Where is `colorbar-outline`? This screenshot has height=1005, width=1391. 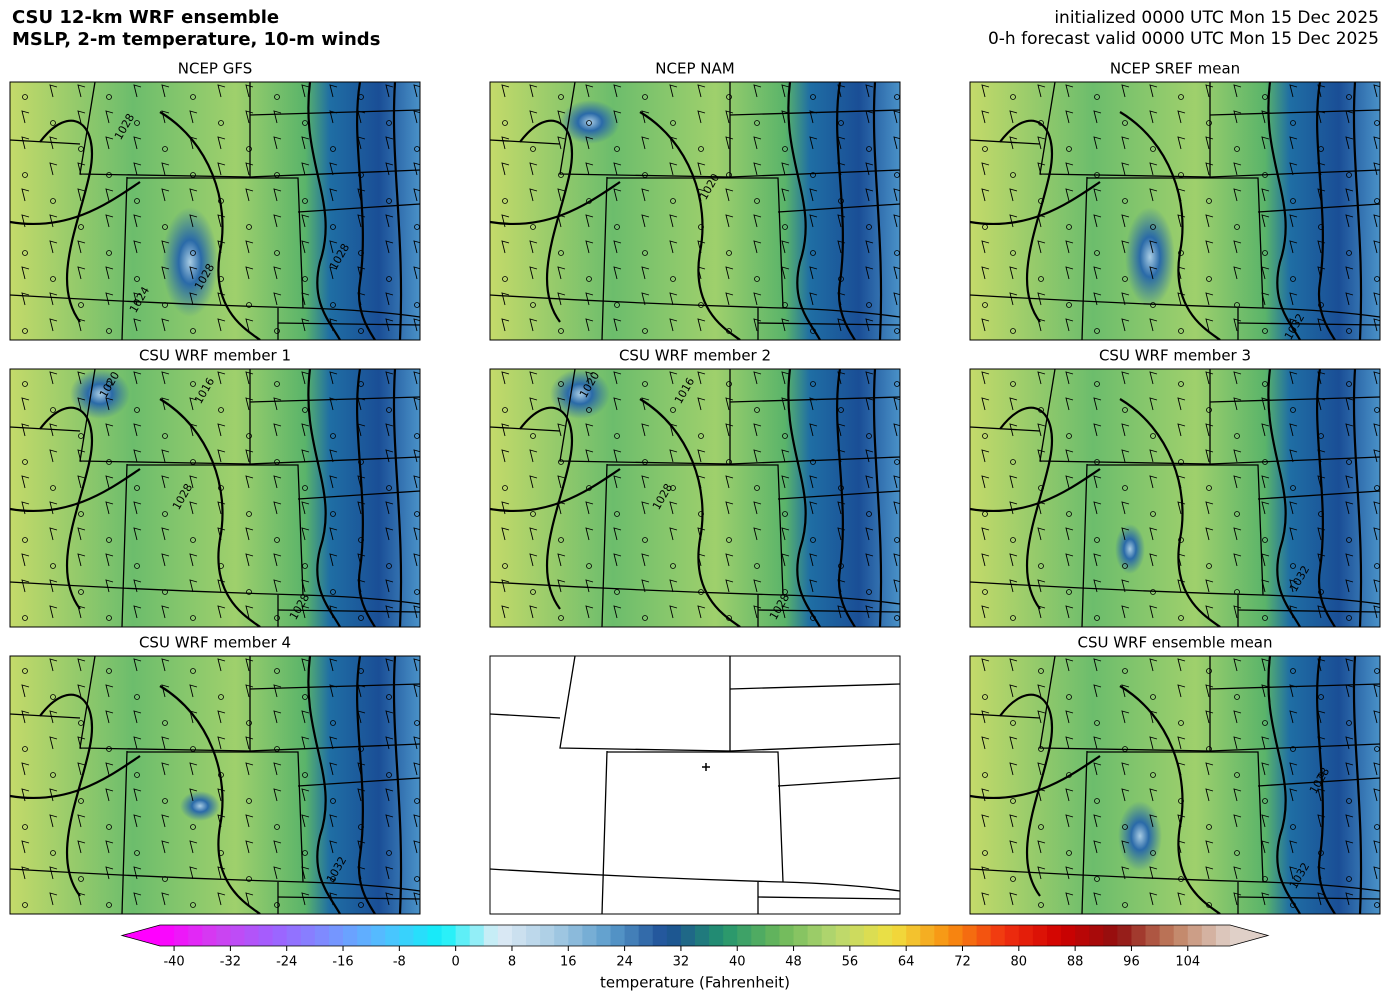 colorbar-outline is located at coordinates (695, 935).